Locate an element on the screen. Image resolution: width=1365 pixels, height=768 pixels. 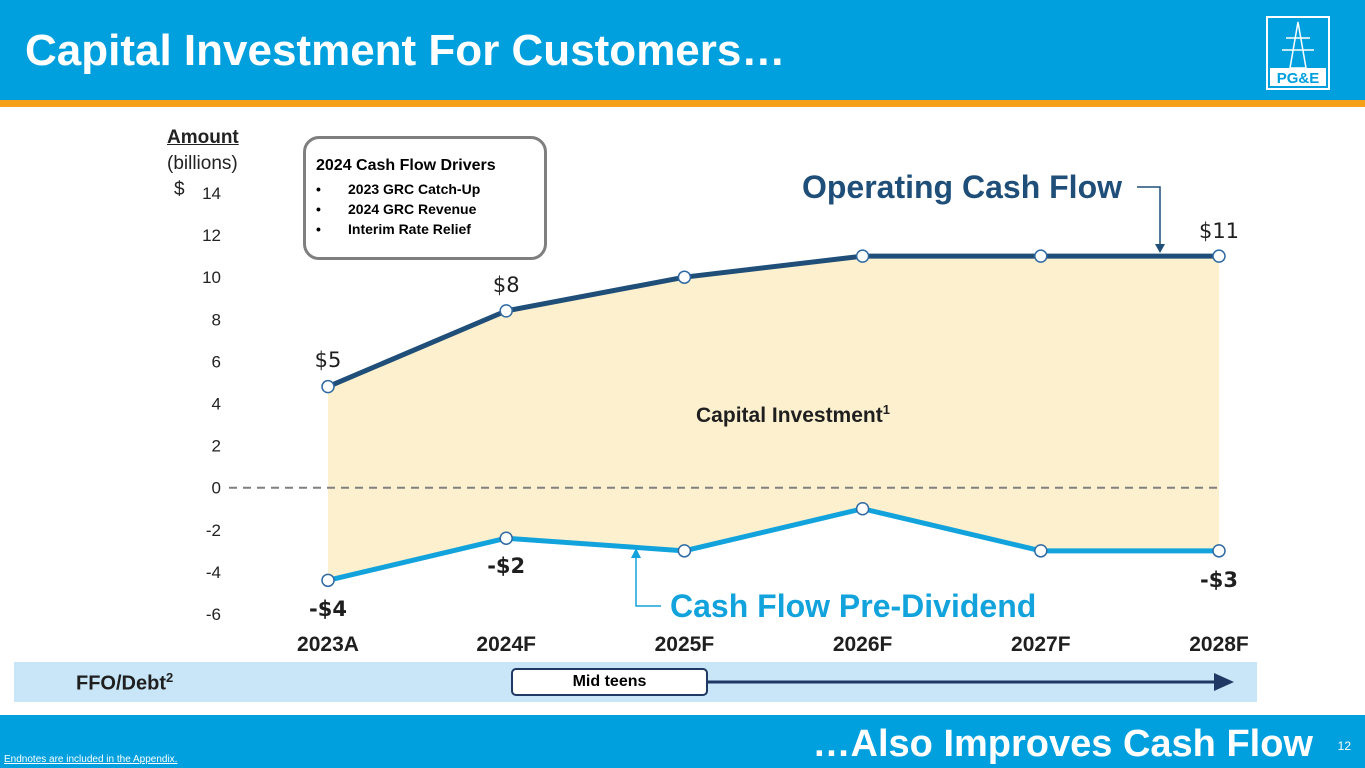
axis-label-amount: Amount is located at coordinates (203, 137).